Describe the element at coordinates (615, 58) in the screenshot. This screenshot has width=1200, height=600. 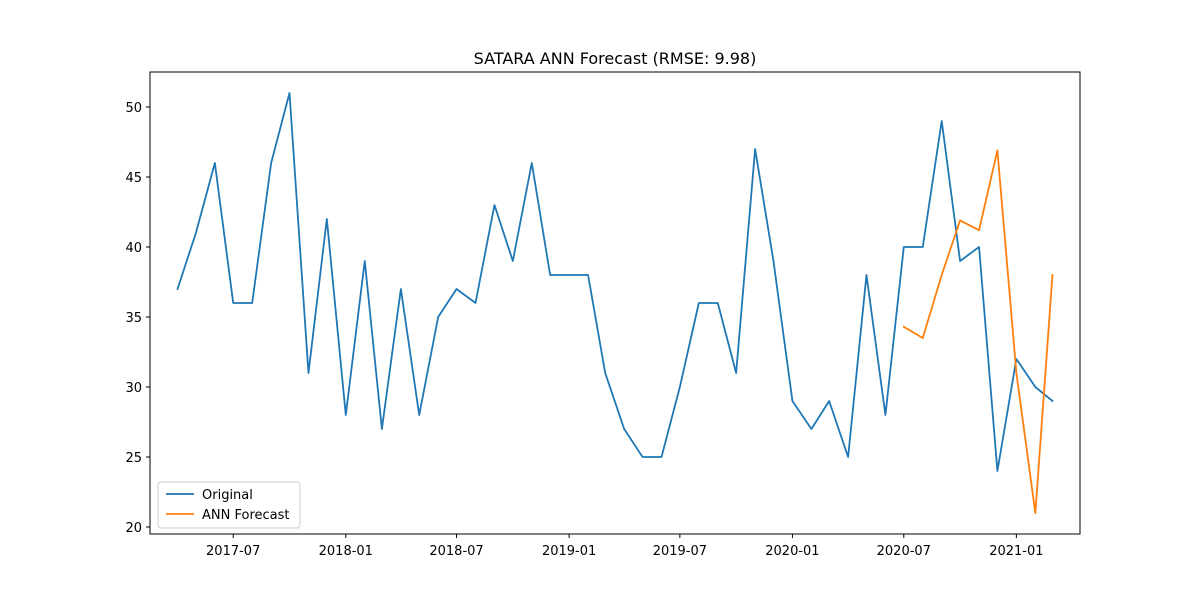
I see `chart-title: SATARA ANN Forecast (RMSE: 9.98)` at that location.